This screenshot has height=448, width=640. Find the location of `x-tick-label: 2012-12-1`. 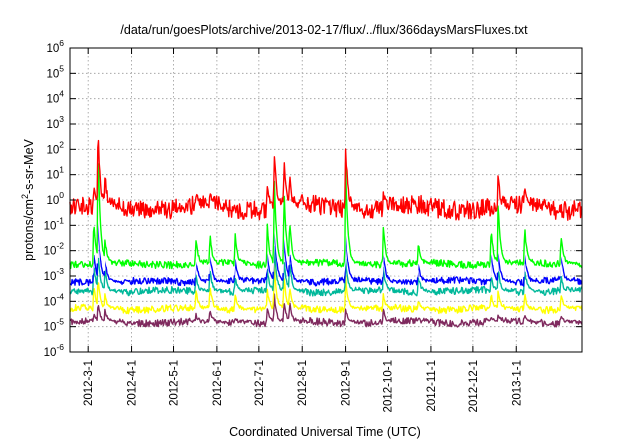

x-tick-label: 2012-12-1 is located at coordinates (474, 386).